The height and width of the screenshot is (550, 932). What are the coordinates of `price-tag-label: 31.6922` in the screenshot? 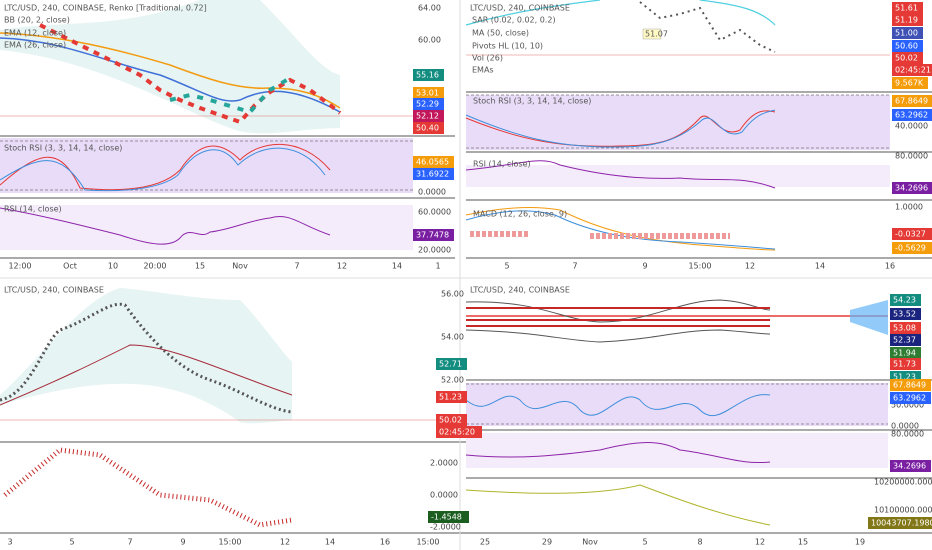 It's located at (432, 174).